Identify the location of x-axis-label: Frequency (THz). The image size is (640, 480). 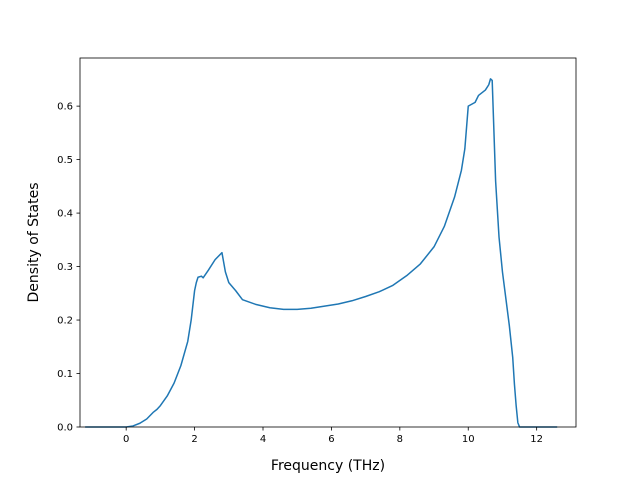
(328, 466).